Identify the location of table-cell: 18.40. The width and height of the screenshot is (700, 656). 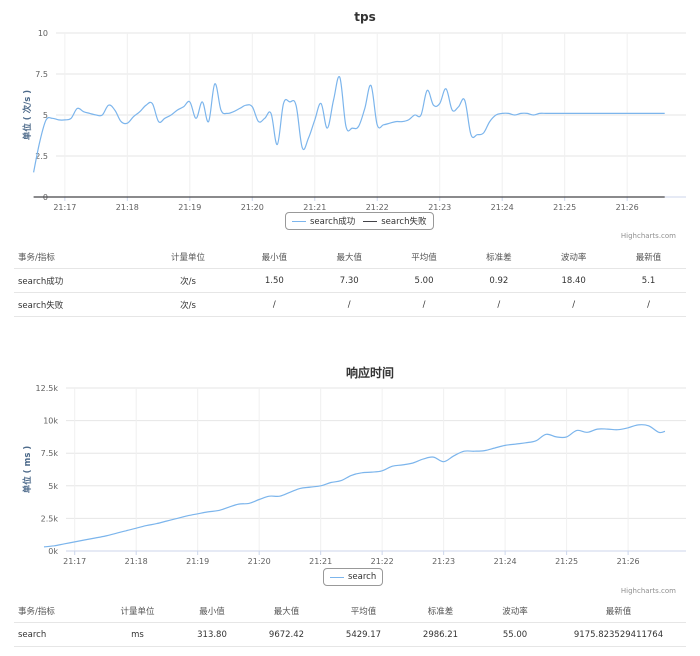
(574, 280).